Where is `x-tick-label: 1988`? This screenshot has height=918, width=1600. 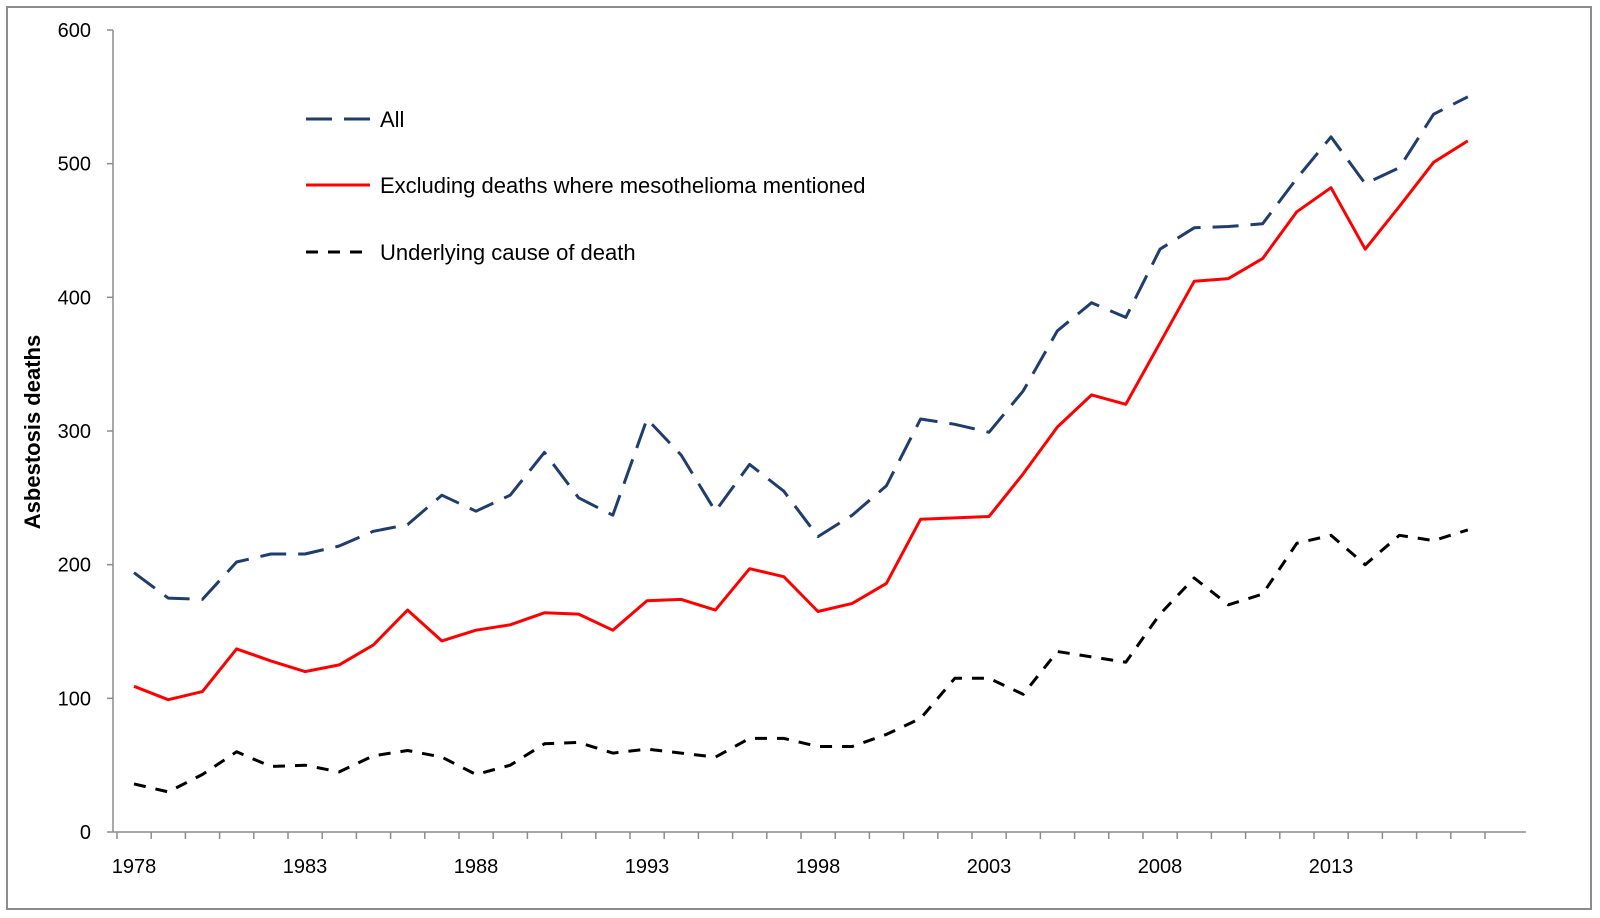 x-tick-label: 1988 is located at coordinates (476, 867).